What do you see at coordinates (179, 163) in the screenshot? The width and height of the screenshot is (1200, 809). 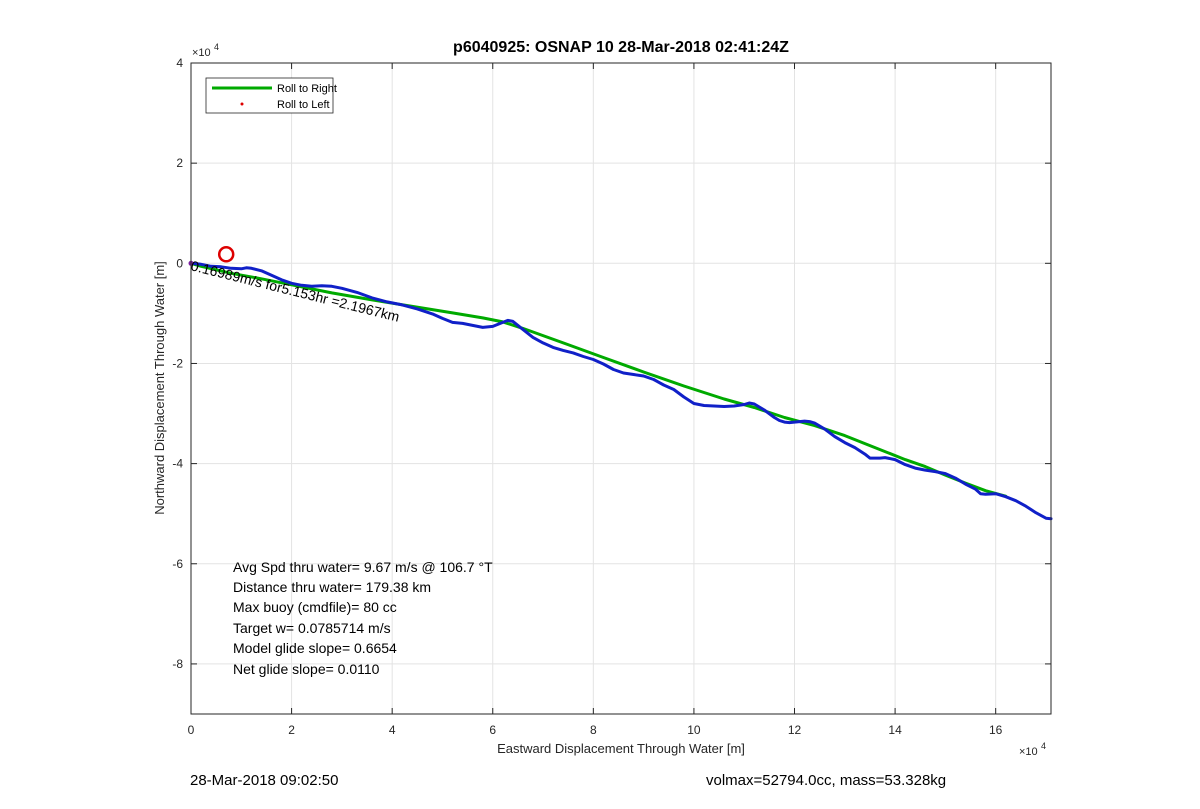 I see `y-tick-label: 2` at bounding box center [179, 163].